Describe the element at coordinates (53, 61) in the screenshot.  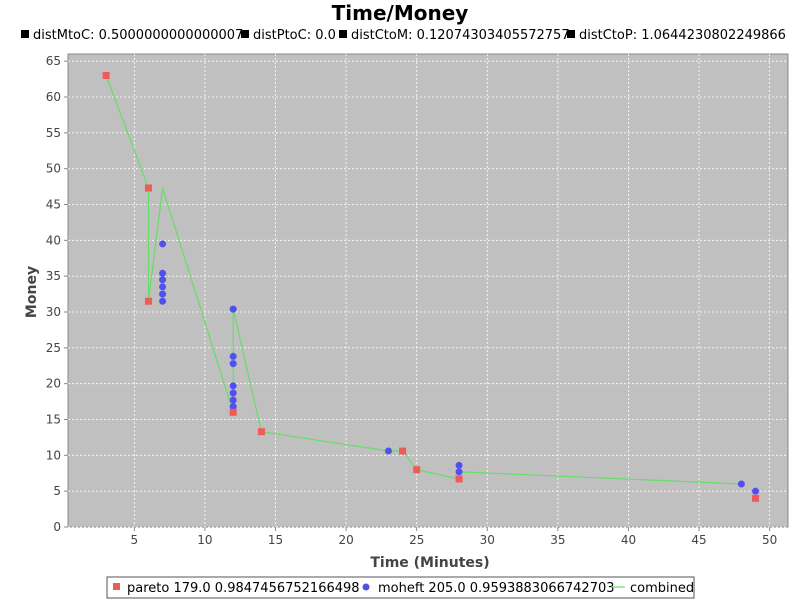
I see `y-tick-label: 65` at that location.